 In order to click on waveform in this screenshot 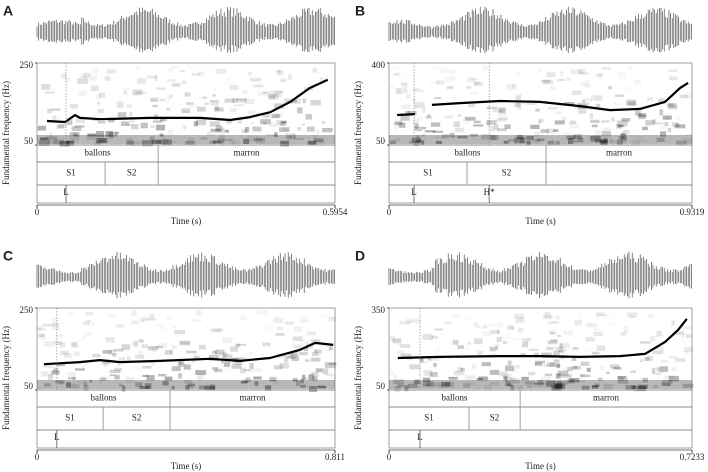, I will do `click(540, 275)`.